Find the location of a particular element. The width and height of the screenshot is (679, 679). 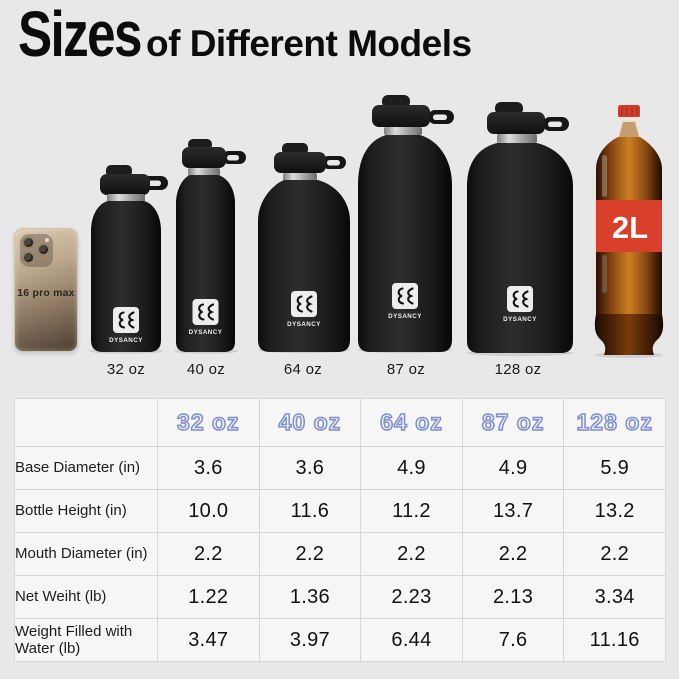

table-header-row: 32 oz 40 oz 64 oz 87 oz 128 oz is located at coordinates (340, 422).